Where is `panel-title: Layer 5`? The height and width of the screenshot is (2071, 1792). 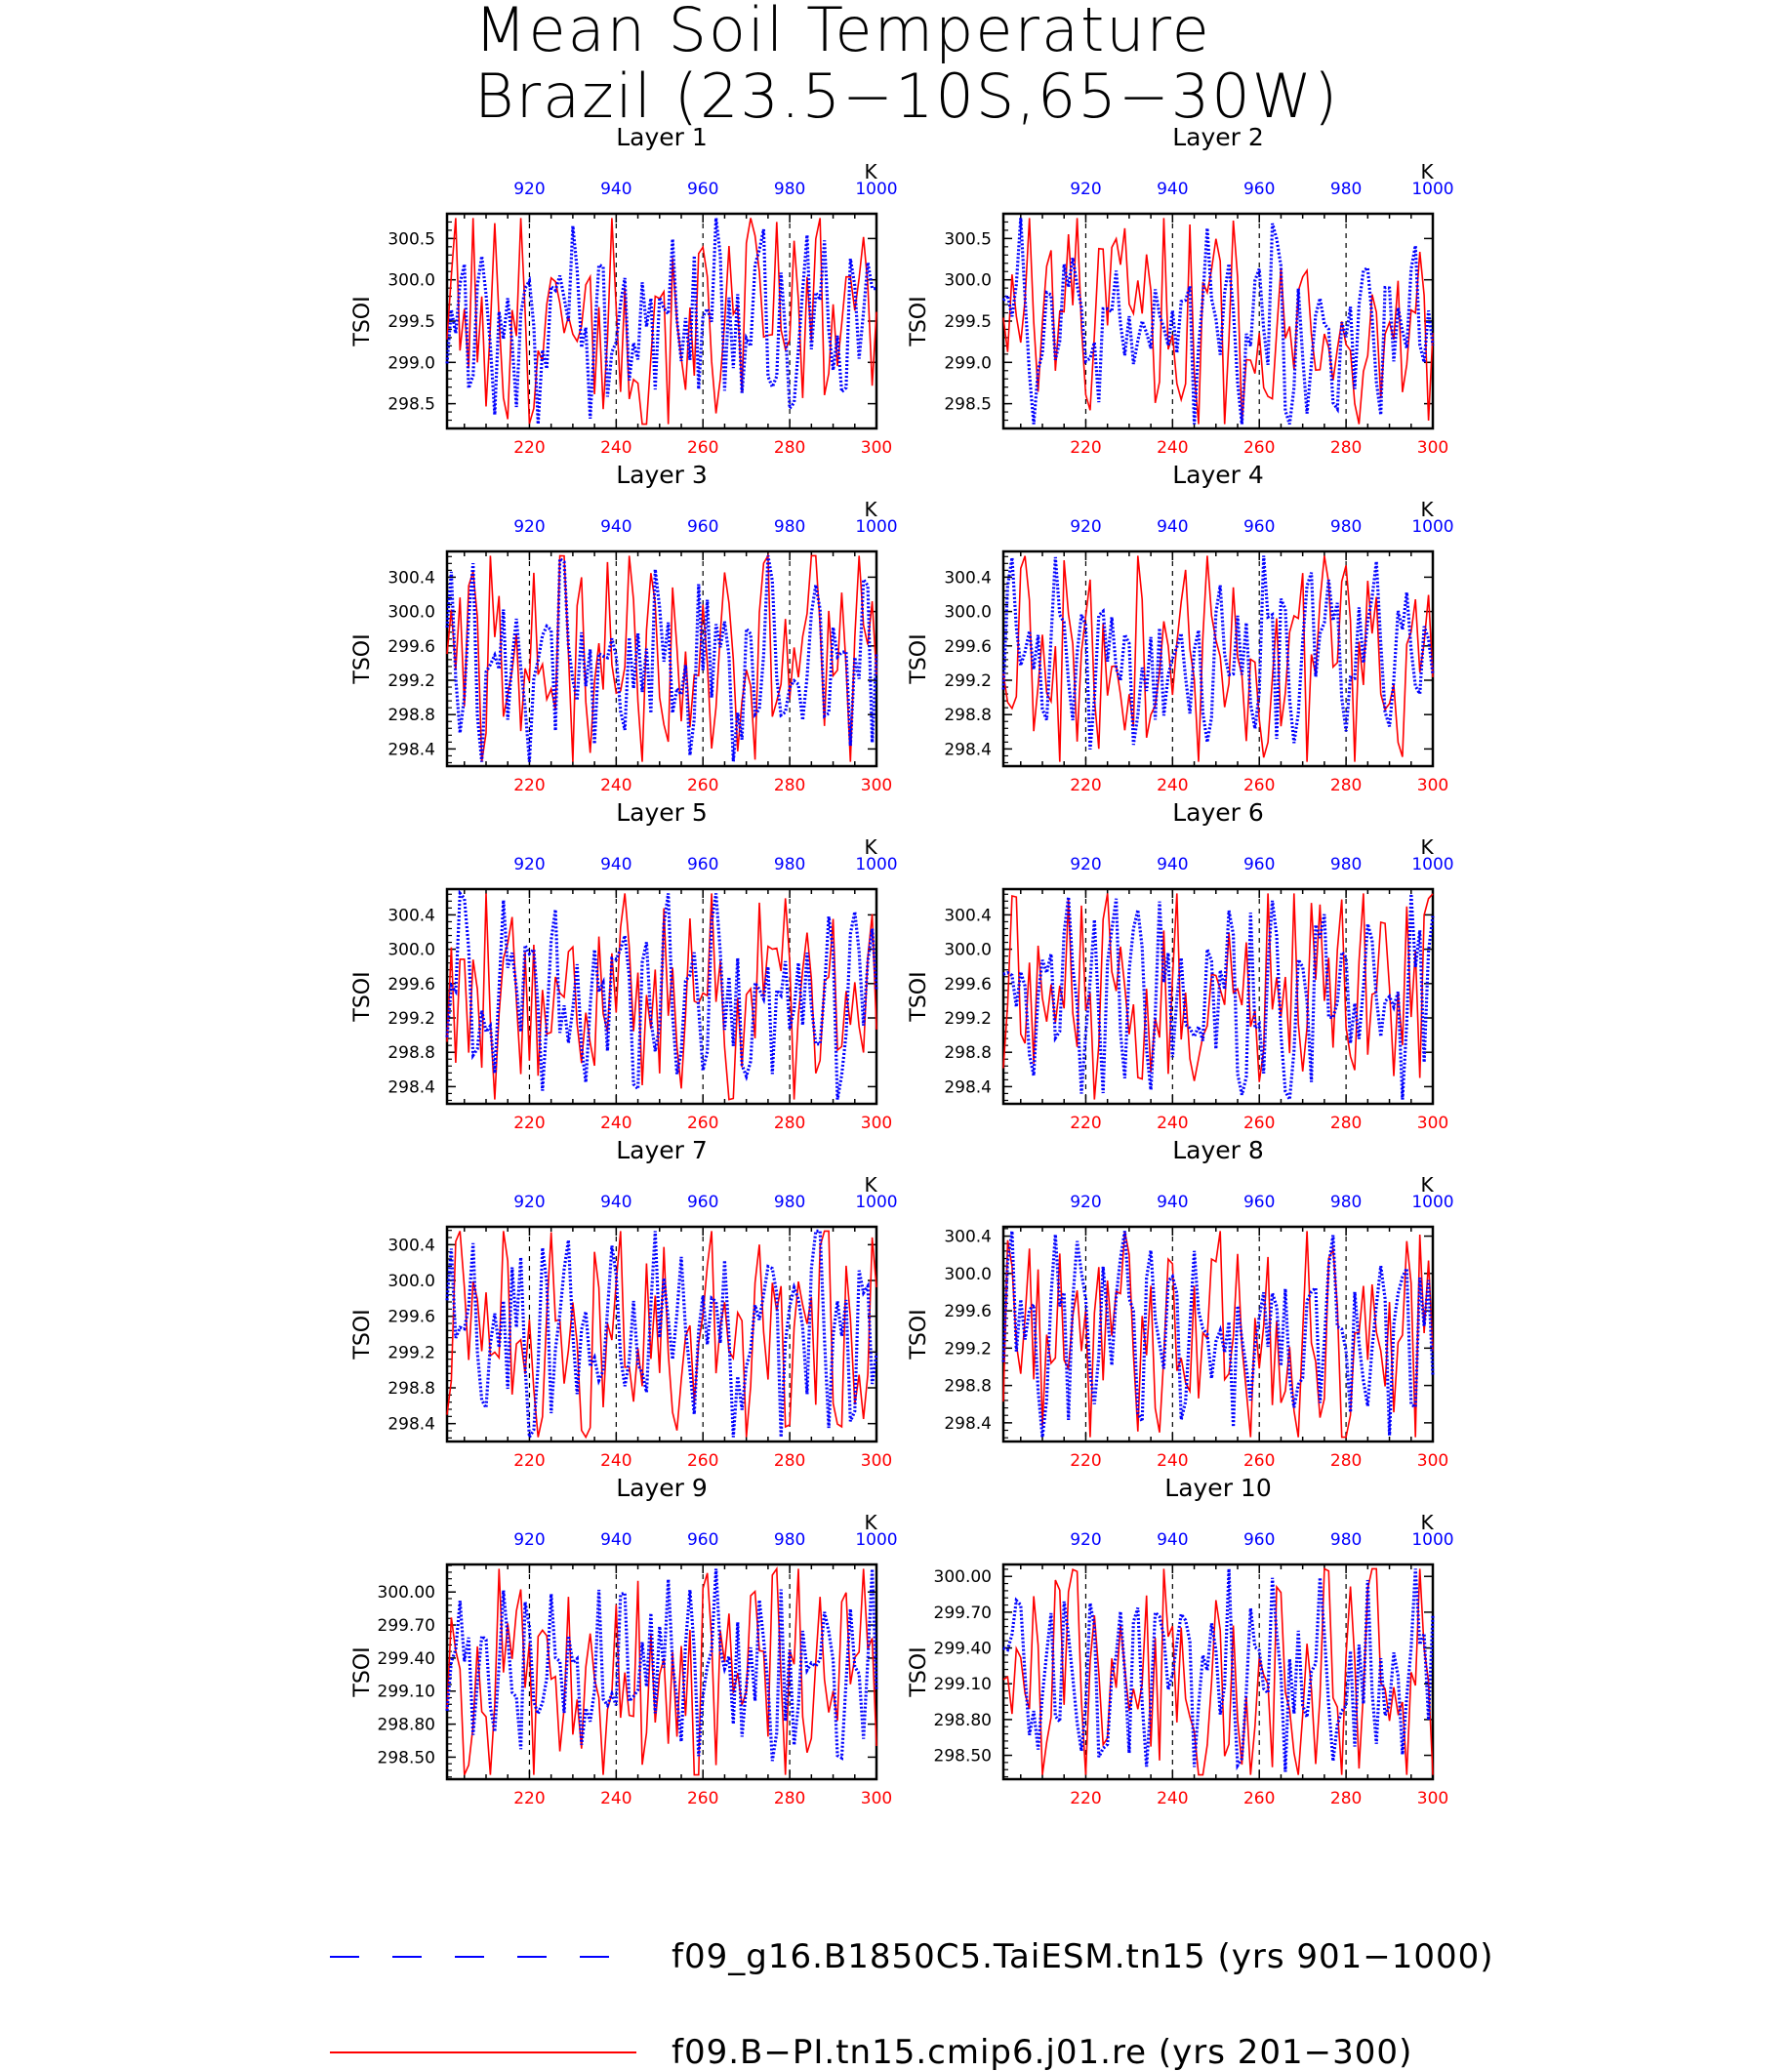
panel-title: Layer 5 is located at coordinates (662, 812).